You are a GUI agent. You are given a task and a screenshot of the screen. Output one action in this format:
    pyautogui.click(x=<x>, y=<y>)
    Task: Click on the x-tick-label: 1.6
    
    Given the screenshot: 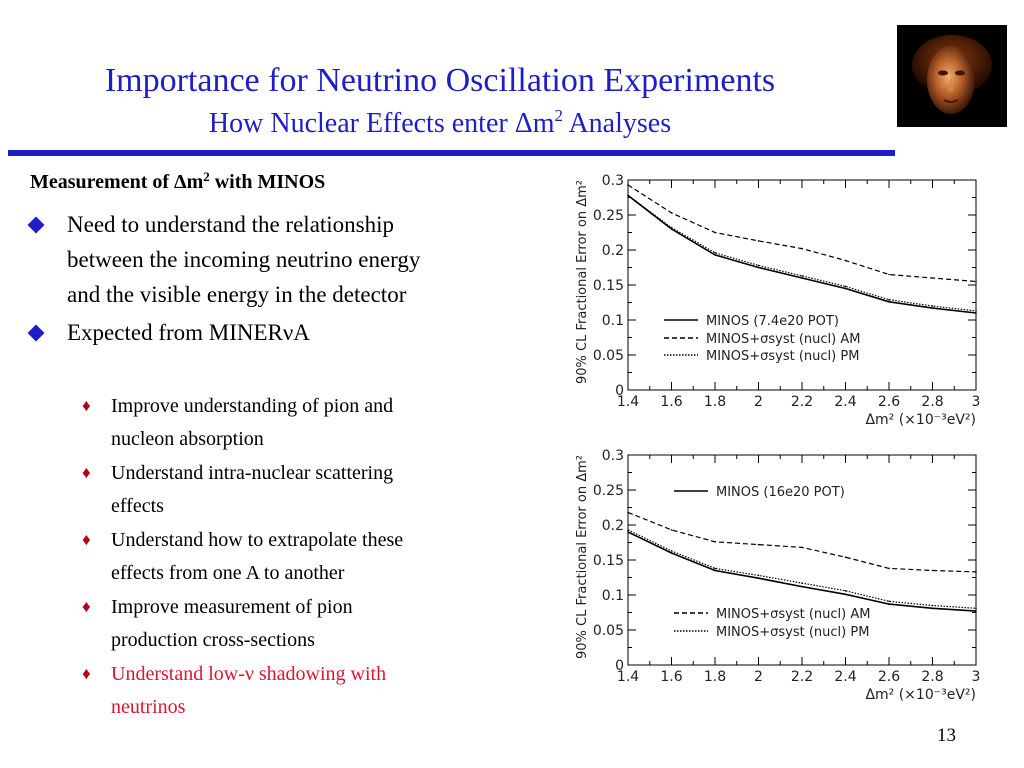 What is the action you would take?
    pyautogui.click(x=671, y=402)
    